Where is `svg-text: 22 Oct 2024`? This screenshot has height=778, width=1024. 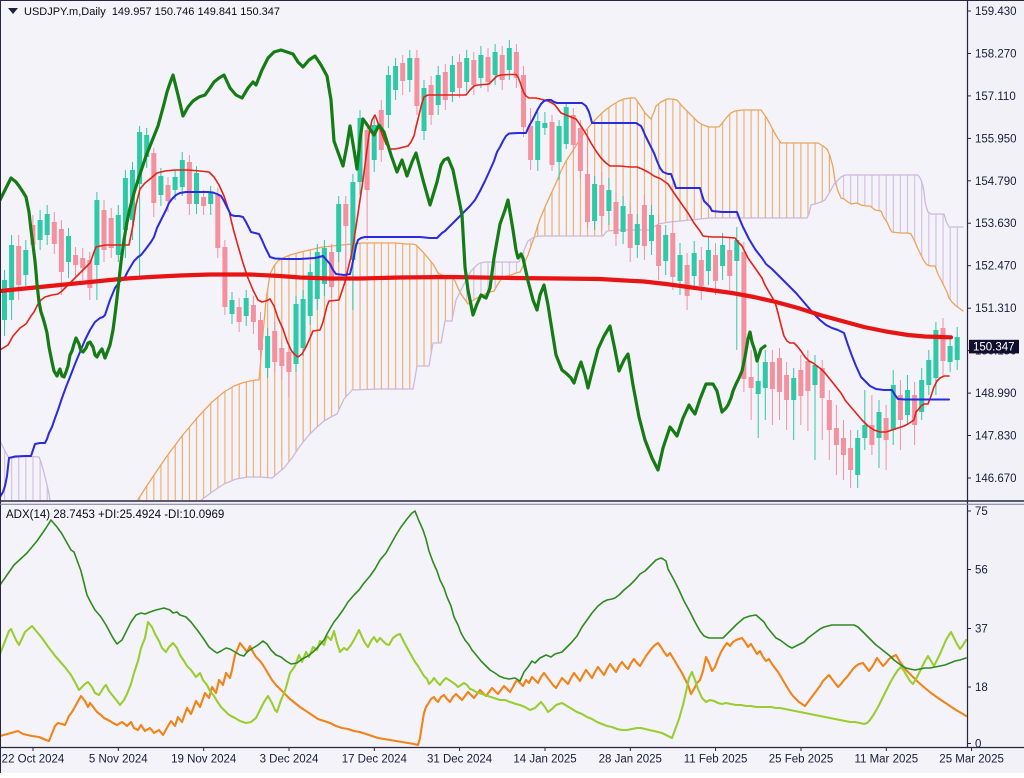
svg-text: 22 Oct 2024 is located at coordinates (33, 760).